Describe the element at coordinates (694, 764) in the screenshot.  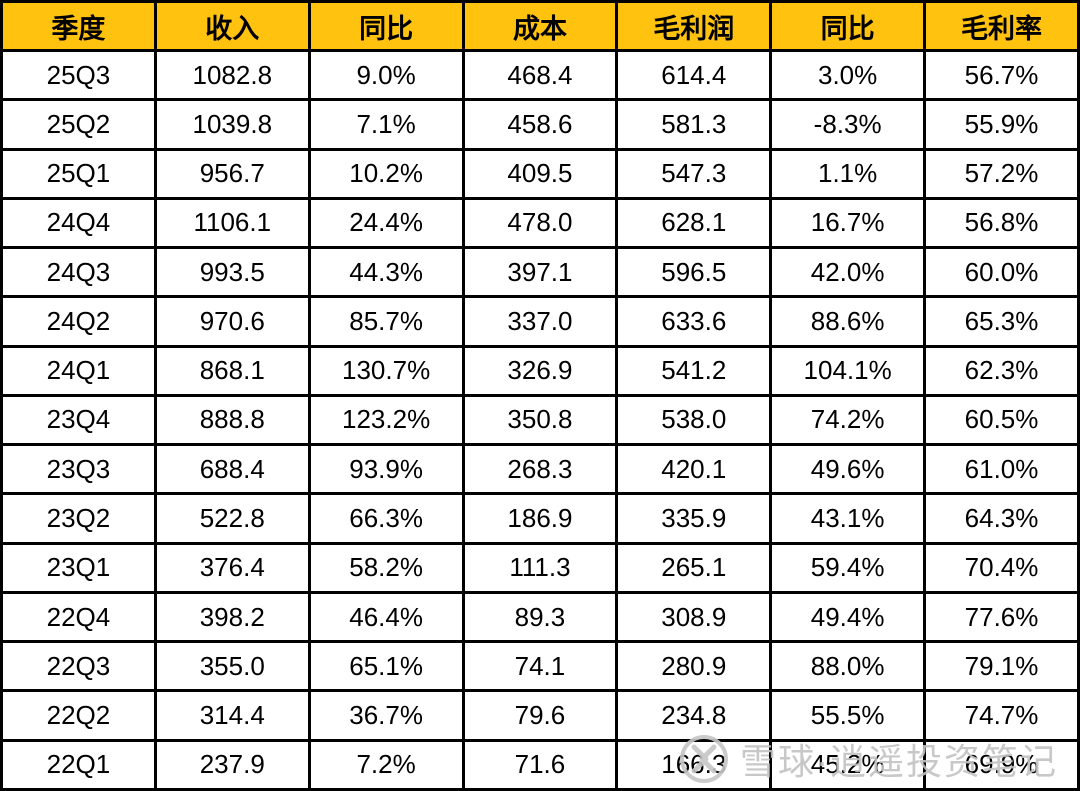
I see `value-cell: 166.3` at that location.